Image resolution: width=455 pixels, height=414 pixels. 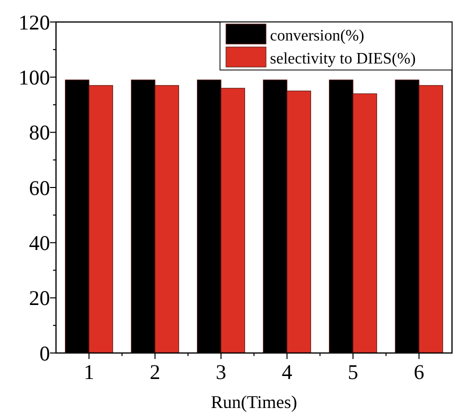 I want to click on legend-label: selectivity to DIES(%), so click(x=343, y=59).